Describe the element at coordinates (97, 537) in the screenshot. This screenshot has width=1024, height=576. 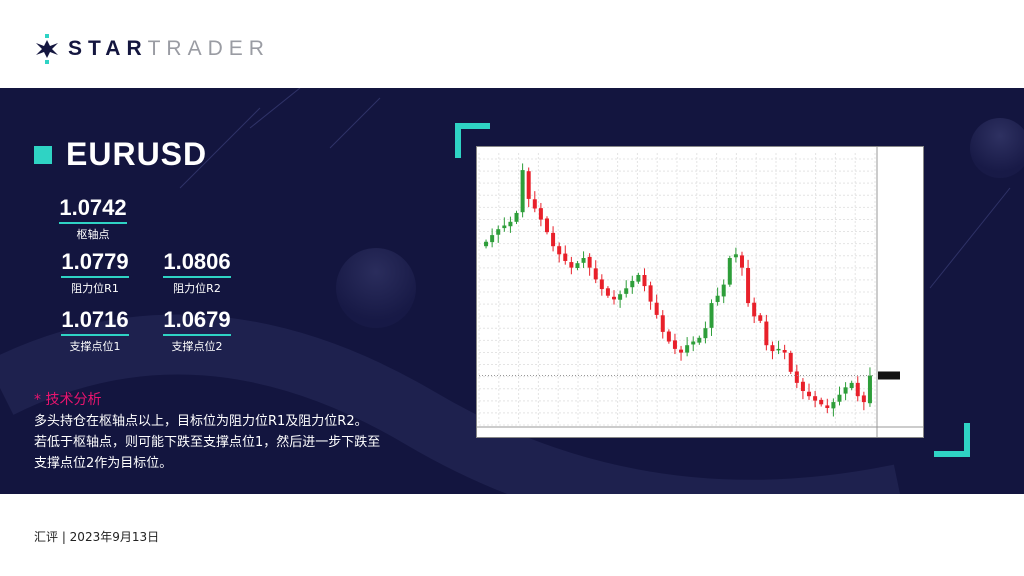
I see `footer-date: 汇评 | 2023年9月13日` at that location.